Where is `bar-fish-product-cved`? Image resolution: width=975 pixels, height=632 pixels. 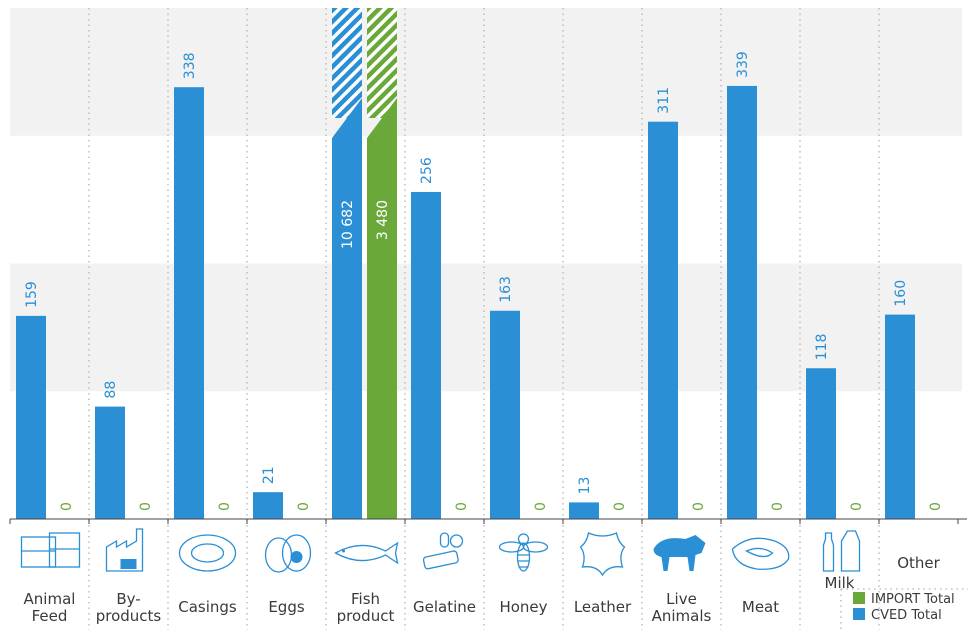
bar-fish-product-cved is located at coordinates (347, 308).